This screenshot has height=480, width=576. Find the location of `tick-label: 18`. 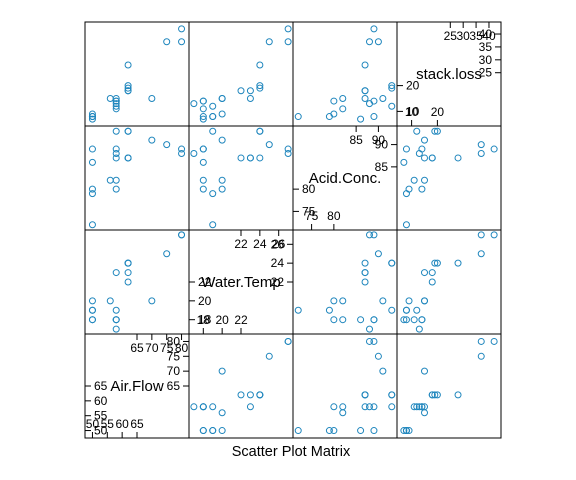

tick-label: 18 is located at coordinates (205, 320).